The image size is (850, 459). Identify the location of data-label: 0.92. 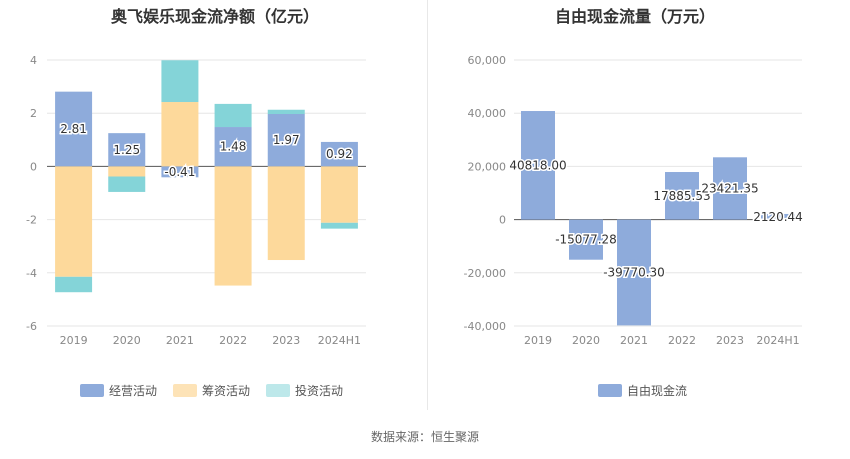
(339, 154).